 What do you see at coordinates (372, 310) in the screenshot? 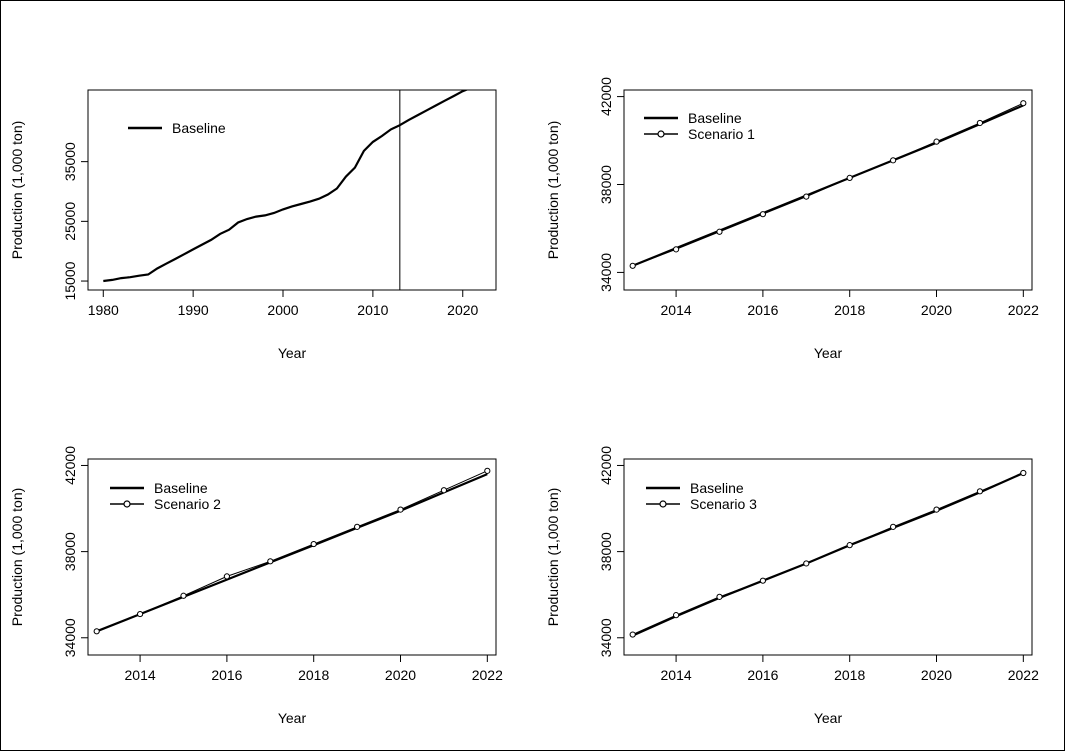
I see `x-tick-label: 2010` at bounding box center [372, 310].